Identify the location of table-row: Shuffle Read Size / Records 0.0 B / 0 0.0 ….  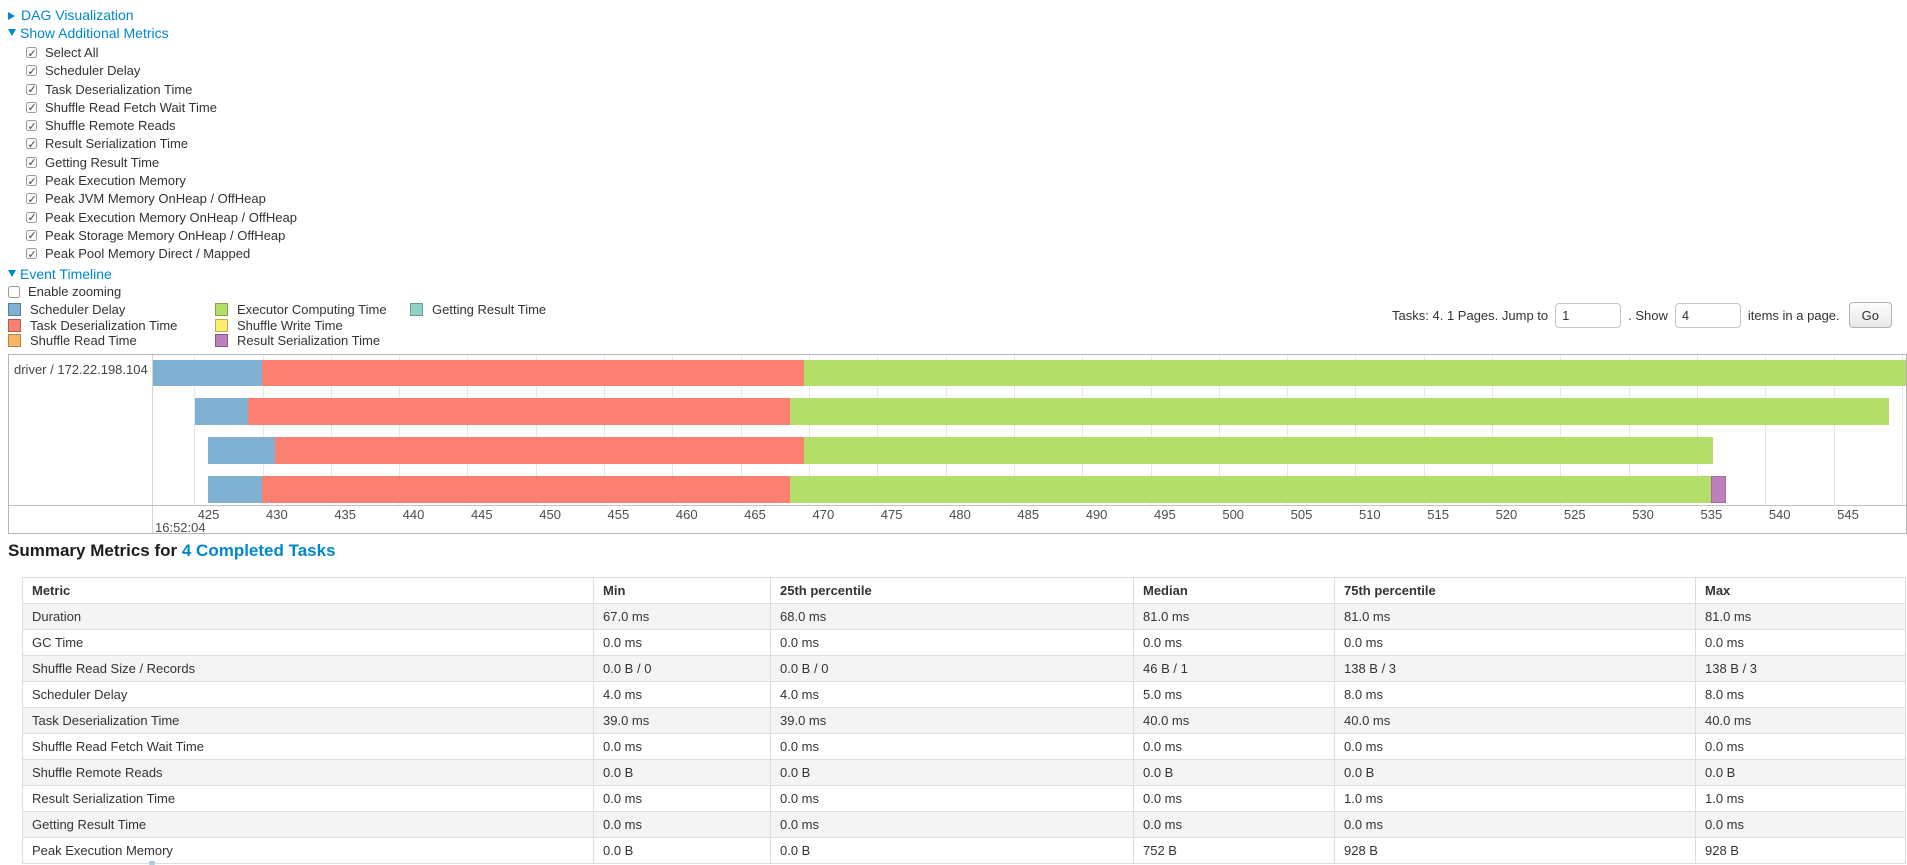
(964, 668).